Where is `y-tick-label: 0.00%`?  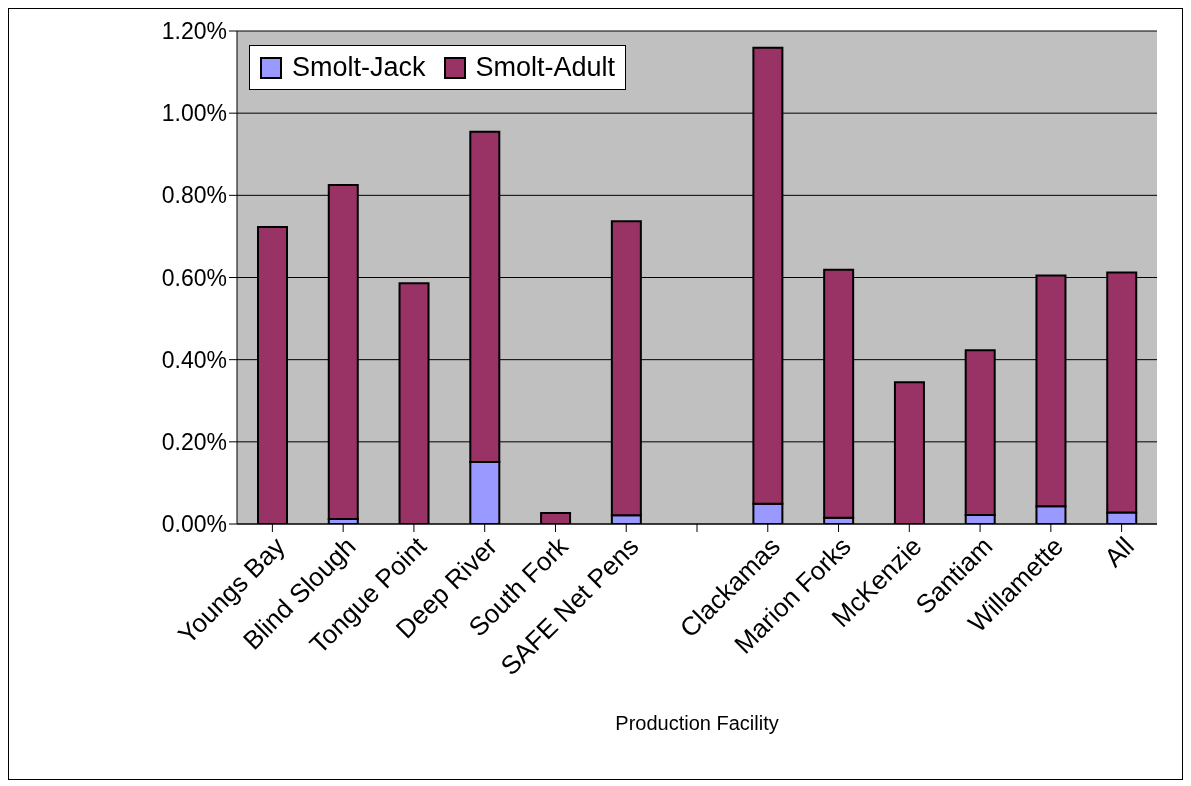
y-tick-label: 0.00% is located at coordinates (194, 524).